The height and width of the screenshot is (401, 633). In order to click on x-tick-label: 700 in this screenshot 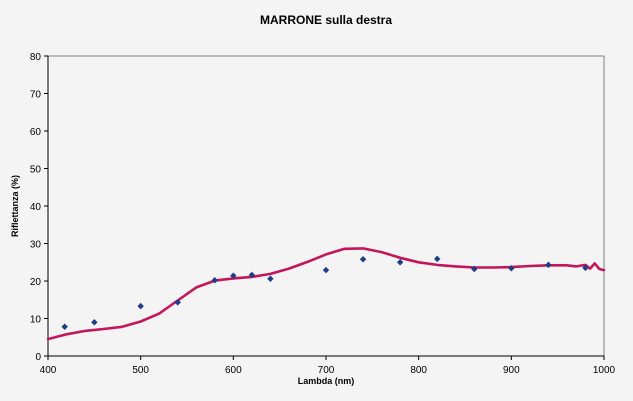, I will do `click(326, 370)`.